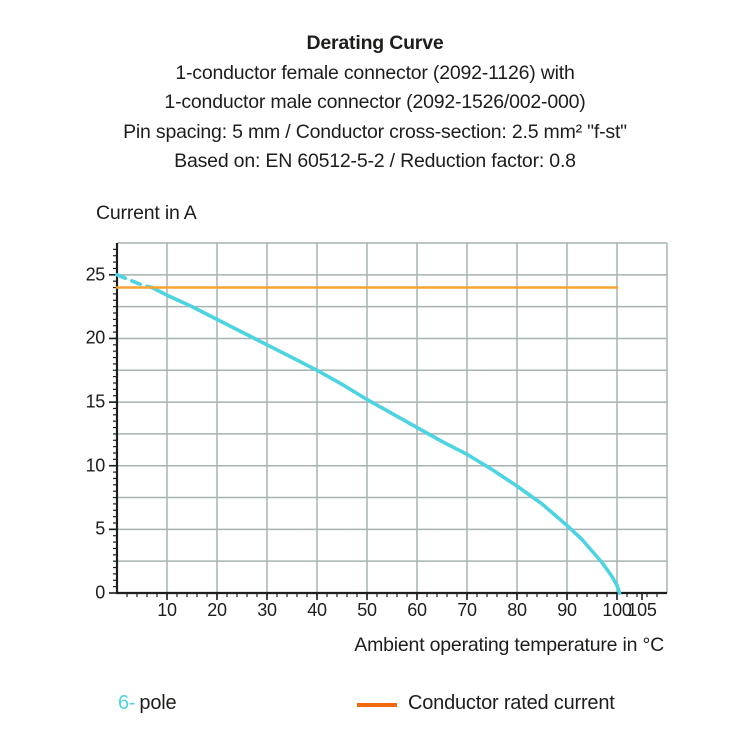 This screenshot has height=750, width=750. What do you see at coordinates (417, 610) in the screenshot?
I see `x-tick-label: 60` at bounding box center [417, 610].